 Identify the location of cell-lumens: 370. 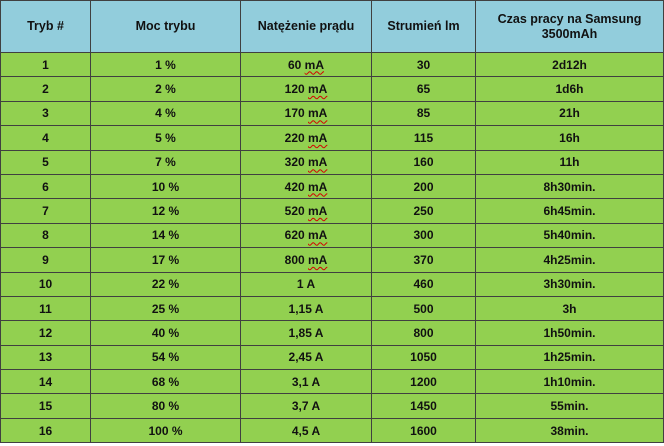
(423, 260).